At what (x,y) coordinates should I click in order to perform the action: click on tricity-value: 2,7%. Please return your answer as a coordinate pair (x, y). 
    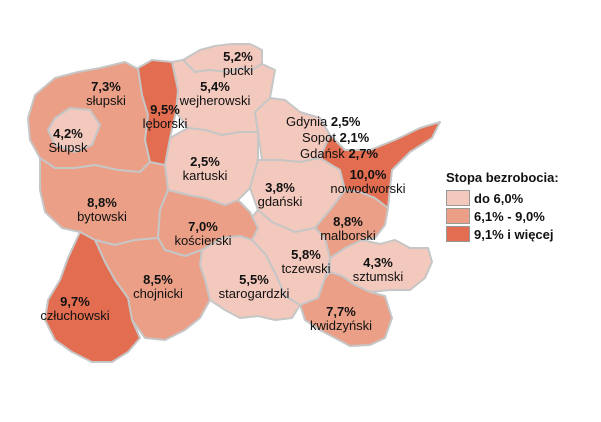
    Looking at the image, I should click on (363, 153).